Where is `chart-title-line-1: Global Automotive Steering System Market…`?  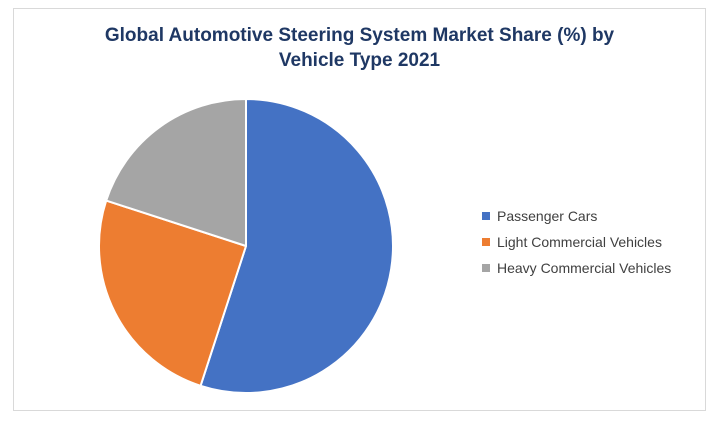 chart-title-line-1: Global Automotive Steering System Market… is located at coordinates (359, 35).